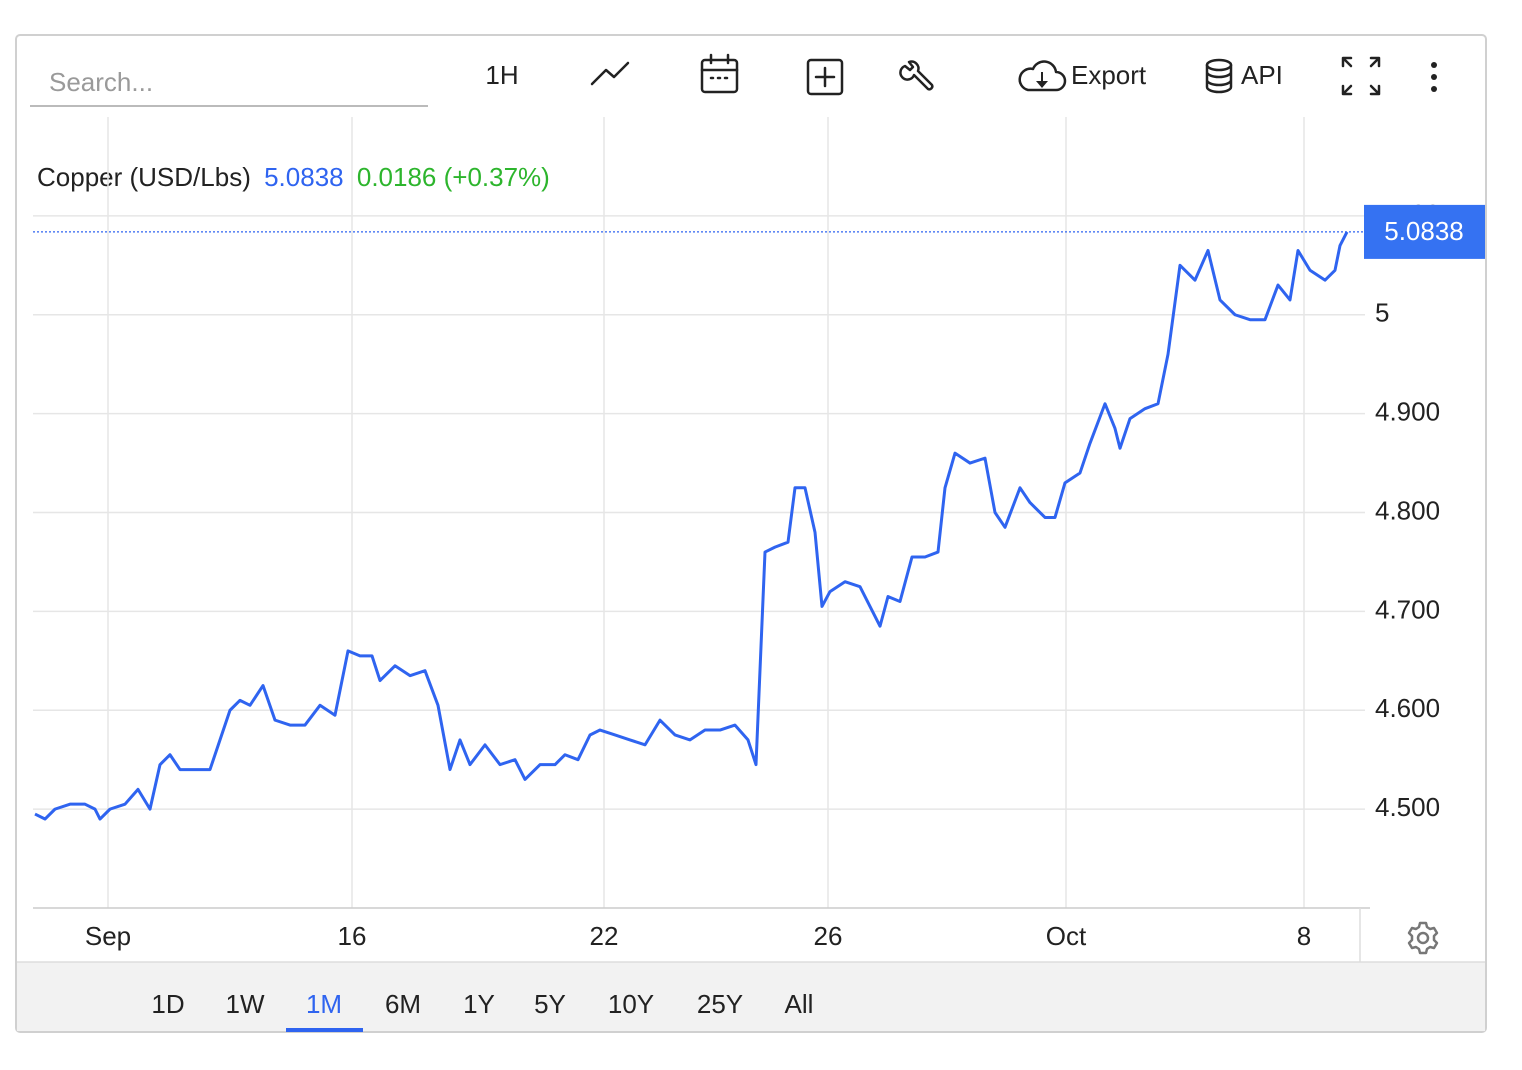 The width and height of the screenshot is (1522, 1070). I want to click on settings-button, so click(1423, 938).